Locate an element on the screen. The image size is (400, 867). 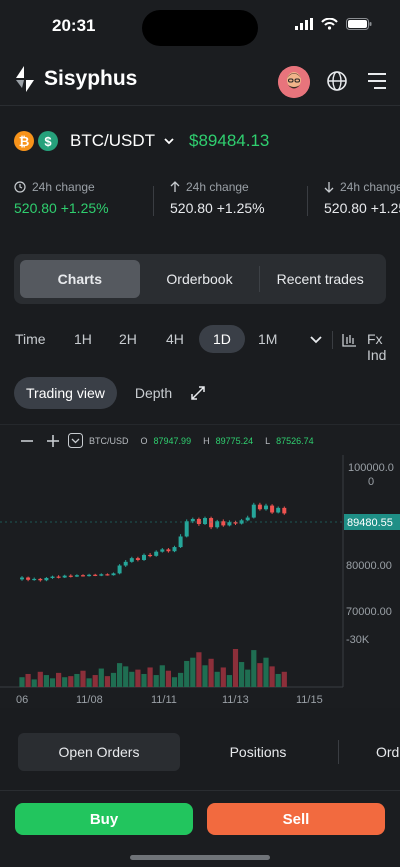
brand: Sisyphus is located at coordinates (75, 79).